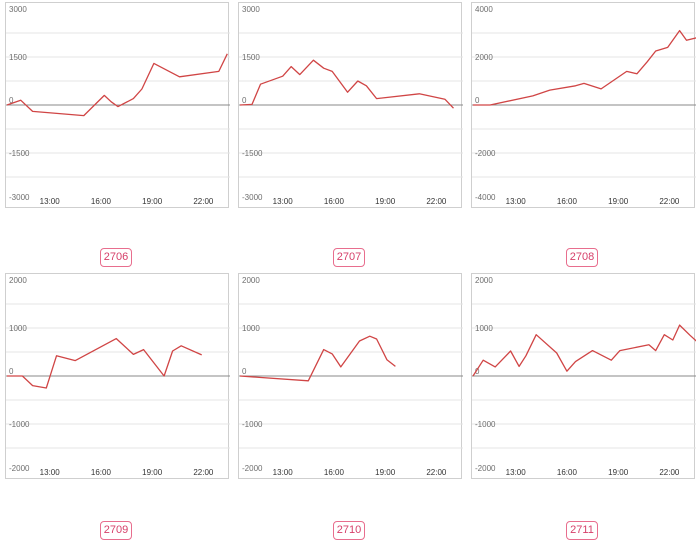  I want to click on chart-panel-2708: 4000 2000 0 -2000 -4000 13:00 16:00 19:00 22:00, so click(583, 105).